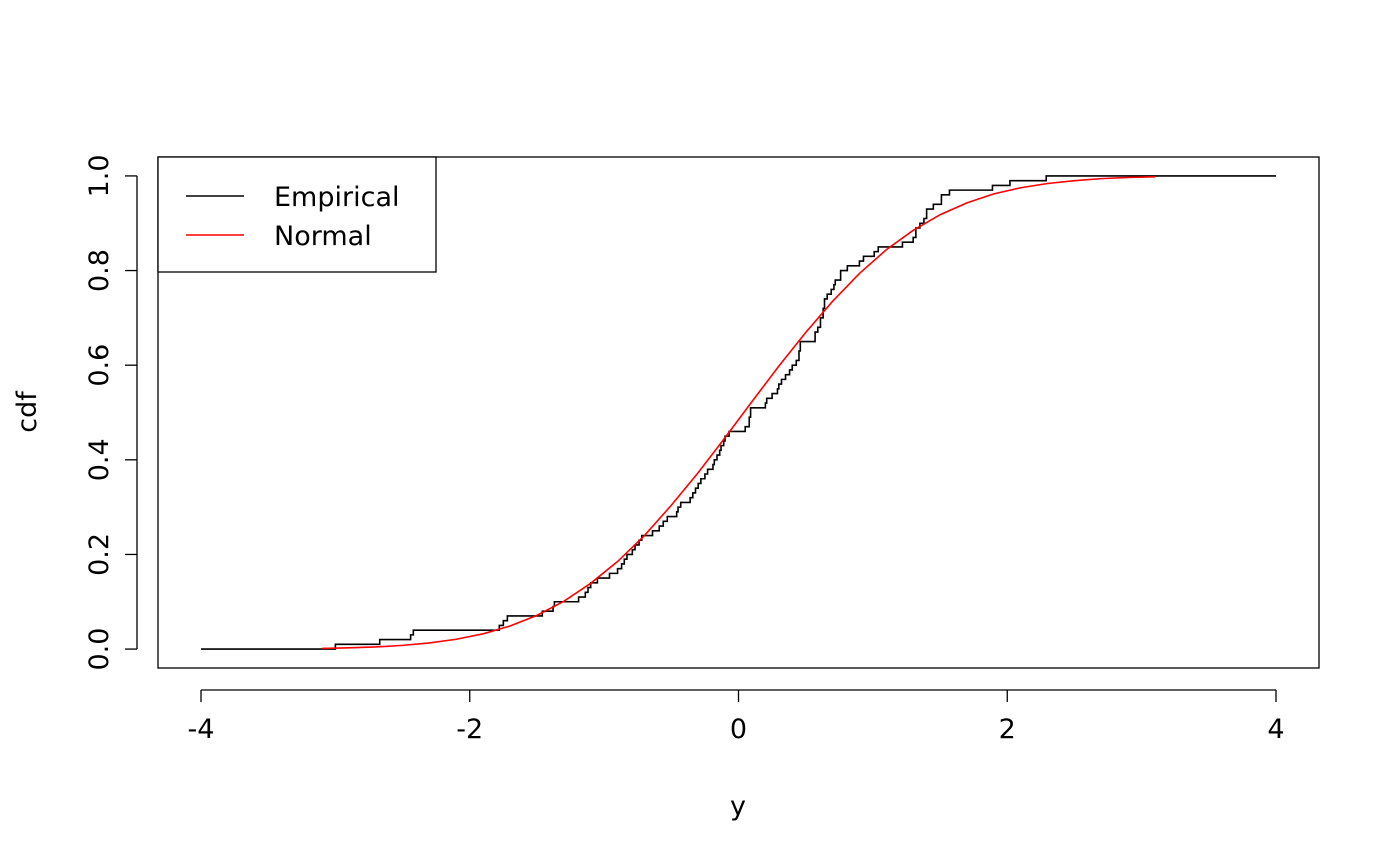  What do you see at coordinates (99, 270) in the screenshot?
I see `y-tick-label: 0.8` at bounding box center [99, 270].